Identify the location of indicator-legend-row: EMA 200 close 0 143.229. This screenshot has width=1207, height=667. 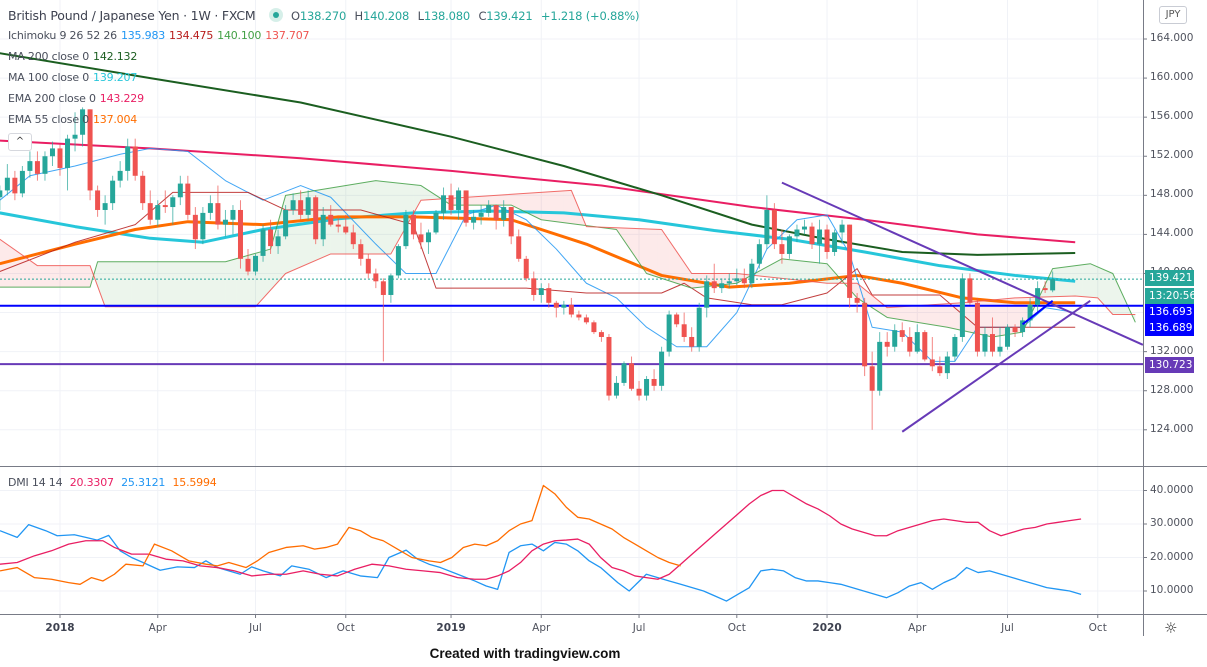
(78, 98).